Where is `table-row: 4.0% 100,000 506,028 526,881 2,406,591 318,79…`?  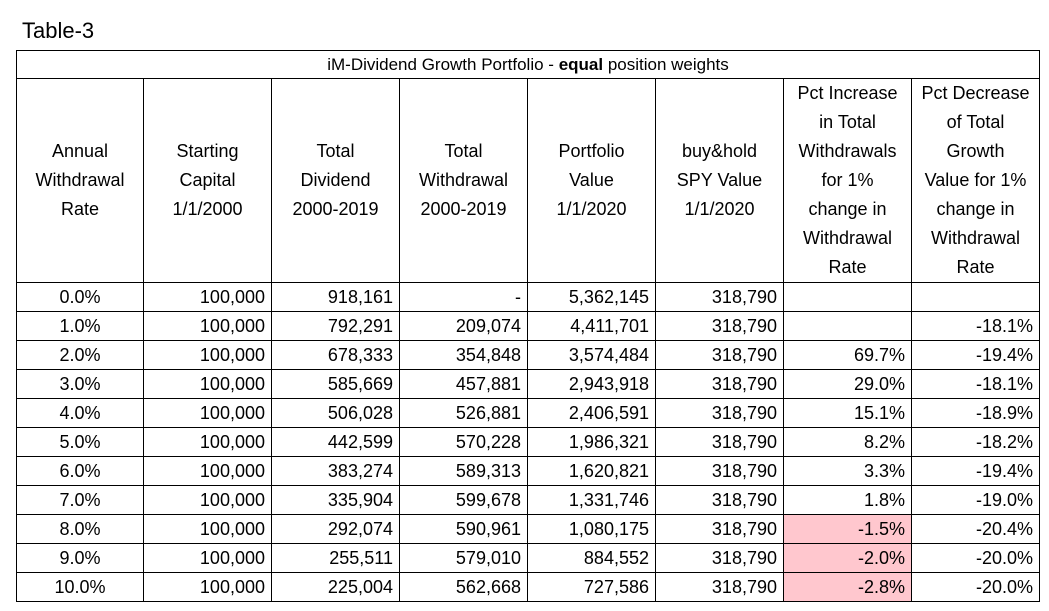
table-row: 4.0% 100,000 506,028 526,881 2,406,591 318,79… is located at coordinates (528, 413).